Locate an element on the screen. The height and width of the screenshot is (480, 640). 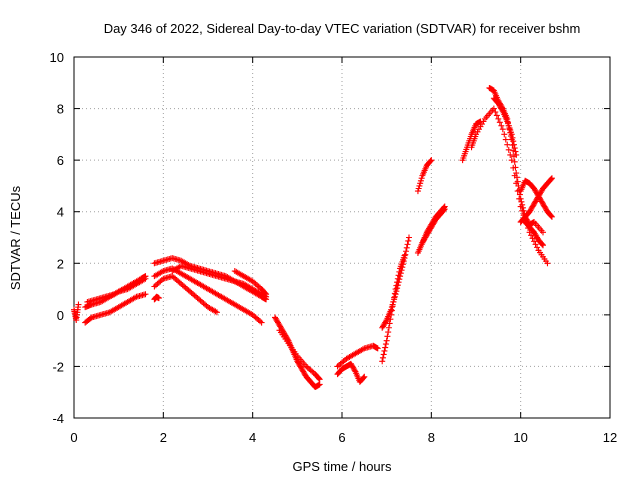
x-tick-label: 6 is located at coordinates (341, 437).